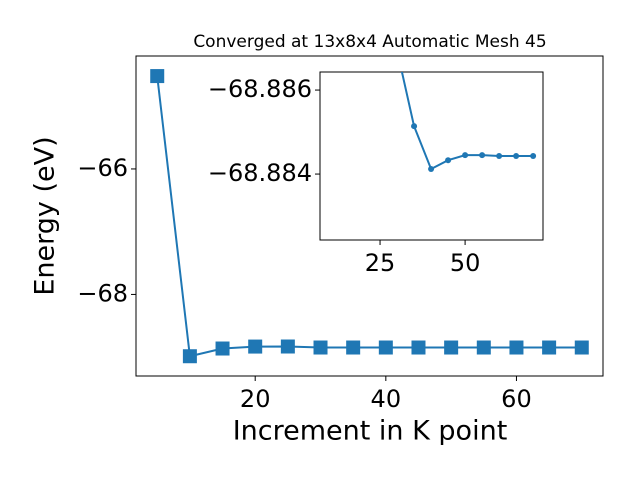  Describe the element at coordinates (380, 263) in the screenshot. I see `x-tick-label: 25` at that location.